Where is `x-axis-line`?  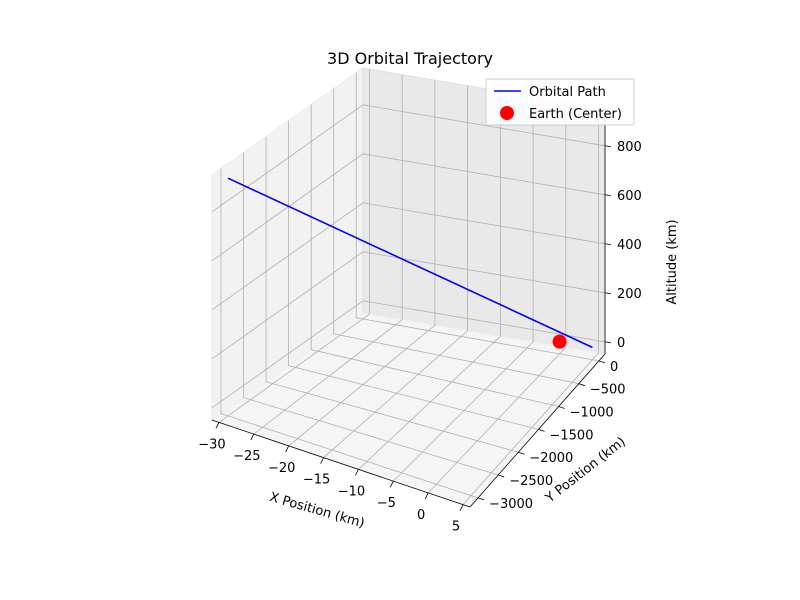
x-axis-line is located at coordinates (341, 463).